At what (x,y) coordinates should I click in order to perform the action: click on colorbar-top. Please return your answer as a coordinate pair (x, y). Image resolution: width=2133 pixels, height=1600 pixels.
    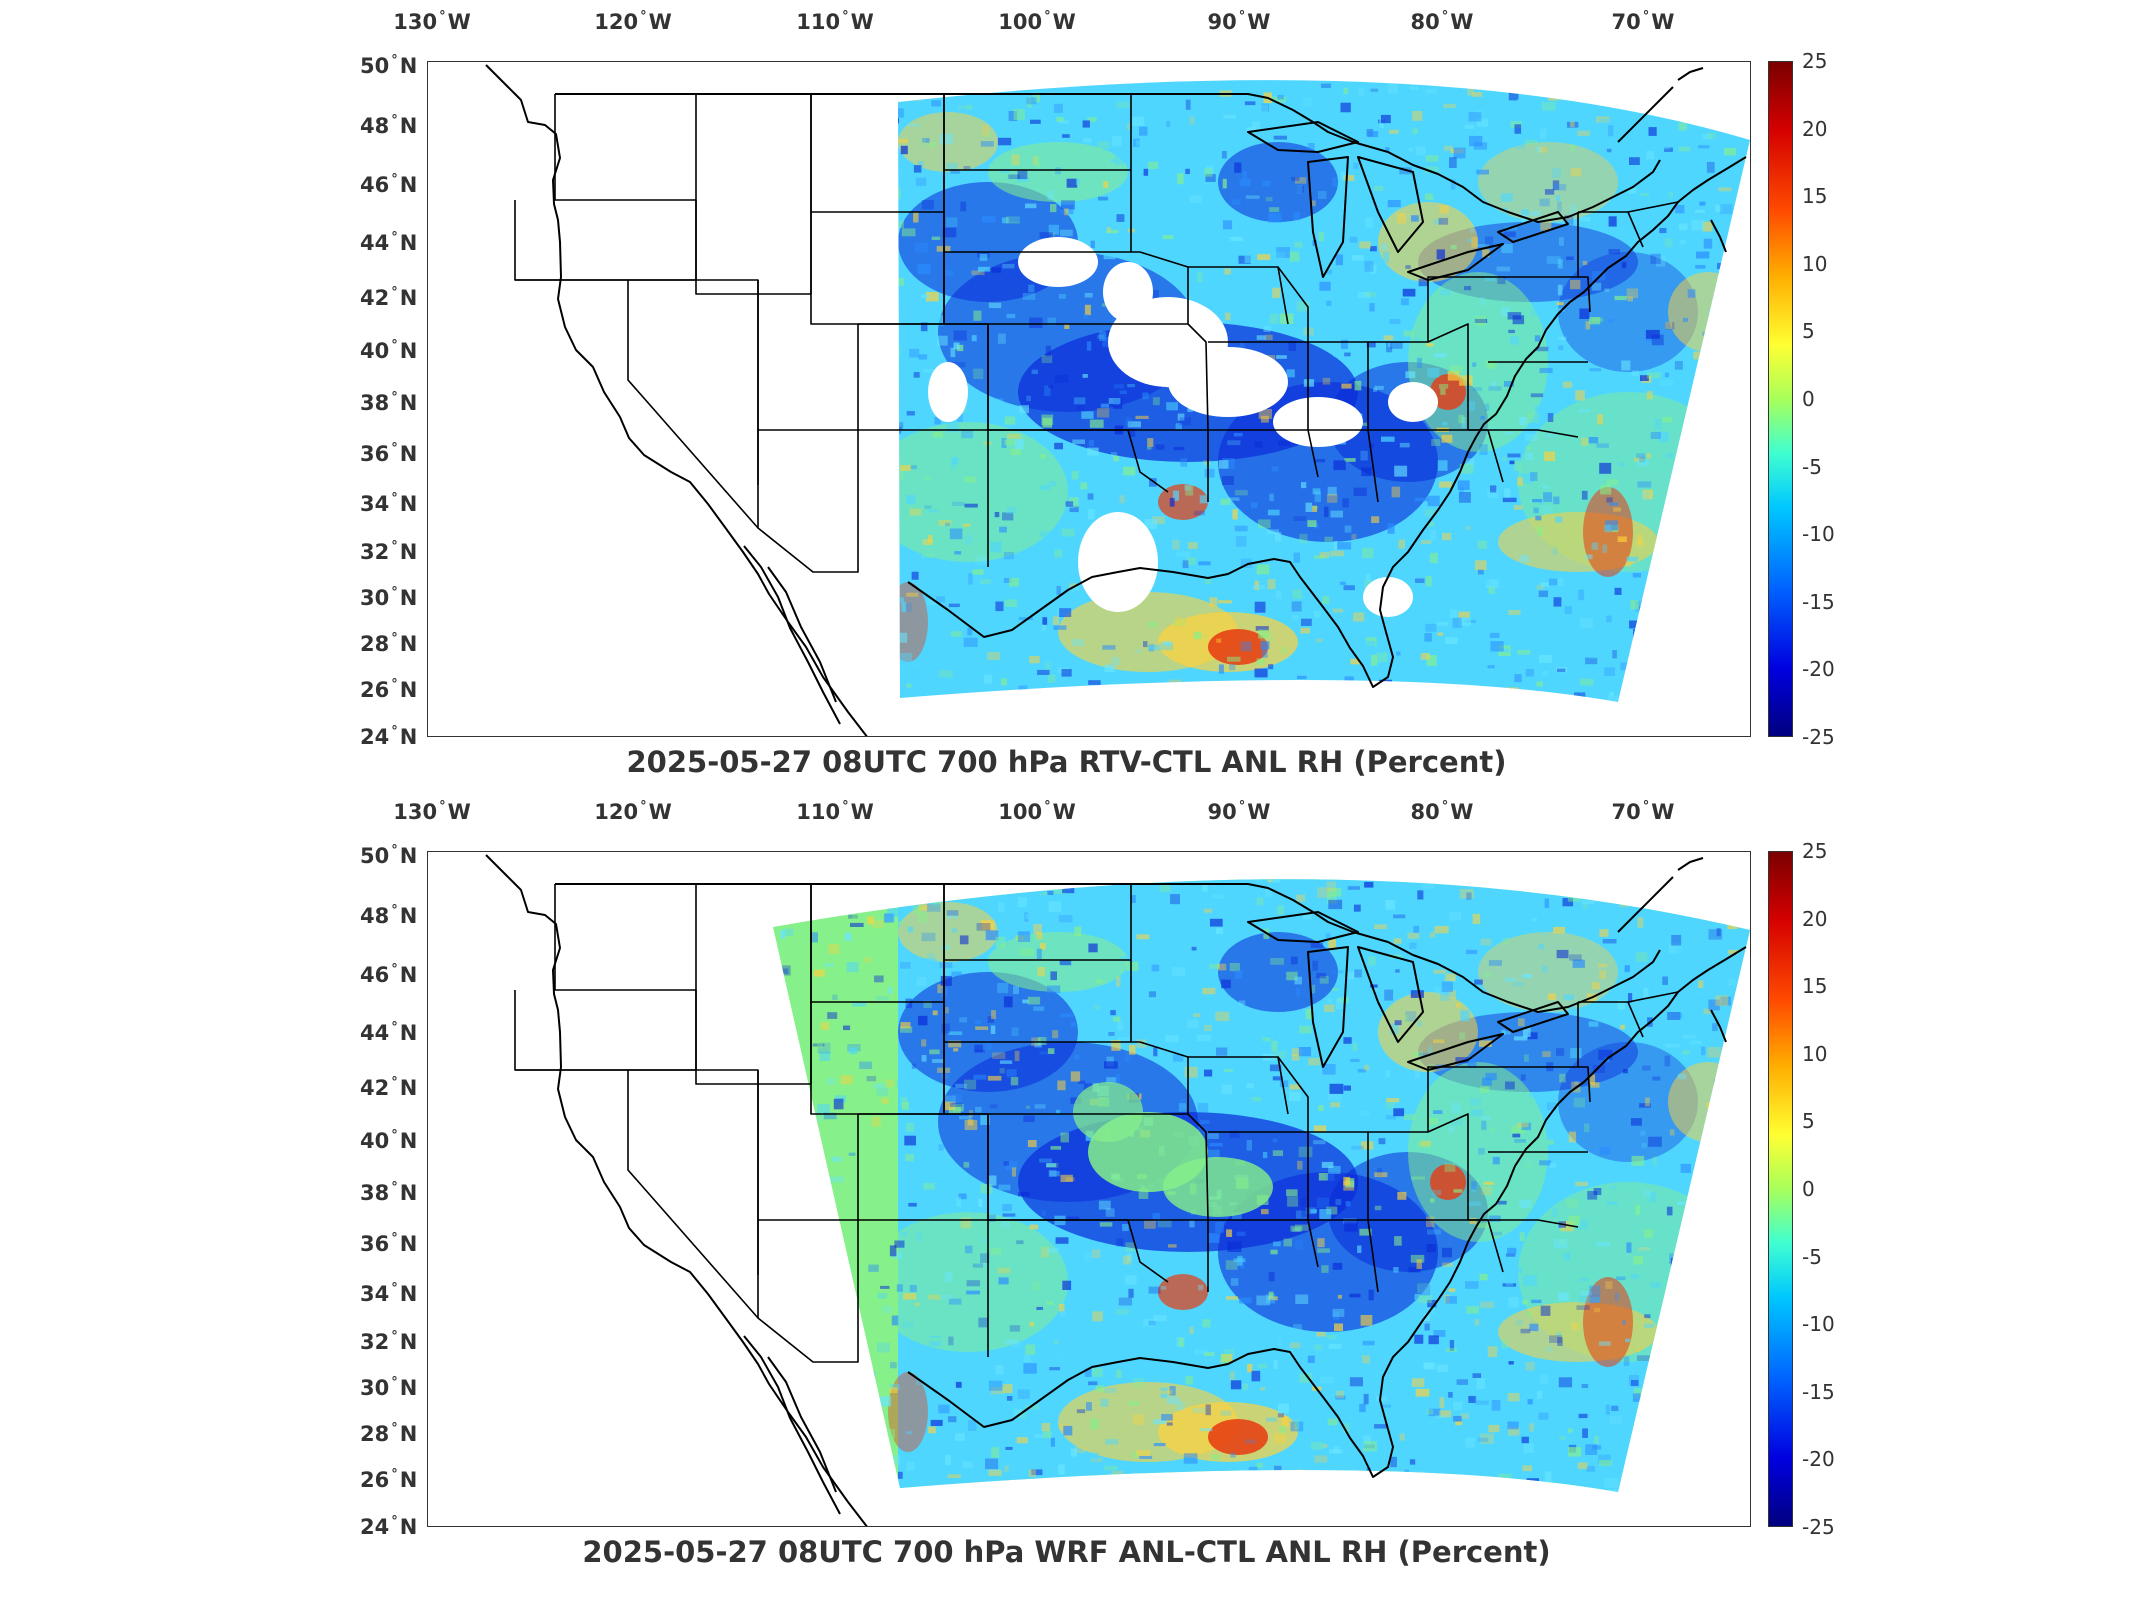
    Looking at the image, I should click on (1780, 399).